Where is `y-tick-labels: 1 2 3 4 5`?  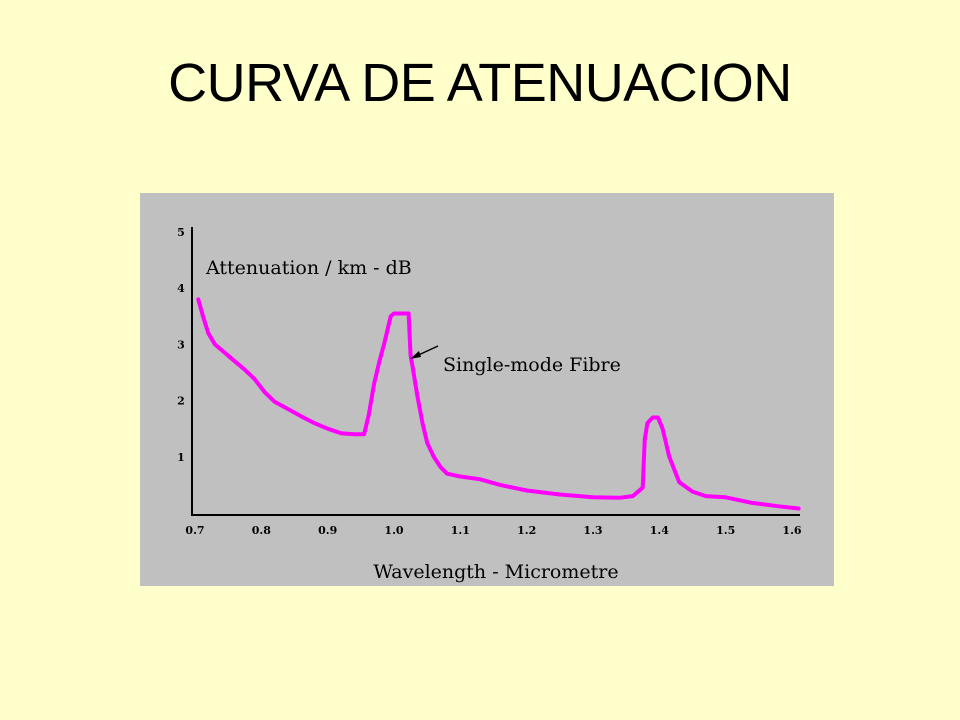 y-tick-labels: 1 2 3 4 5 is located at coordinates (181, 345).